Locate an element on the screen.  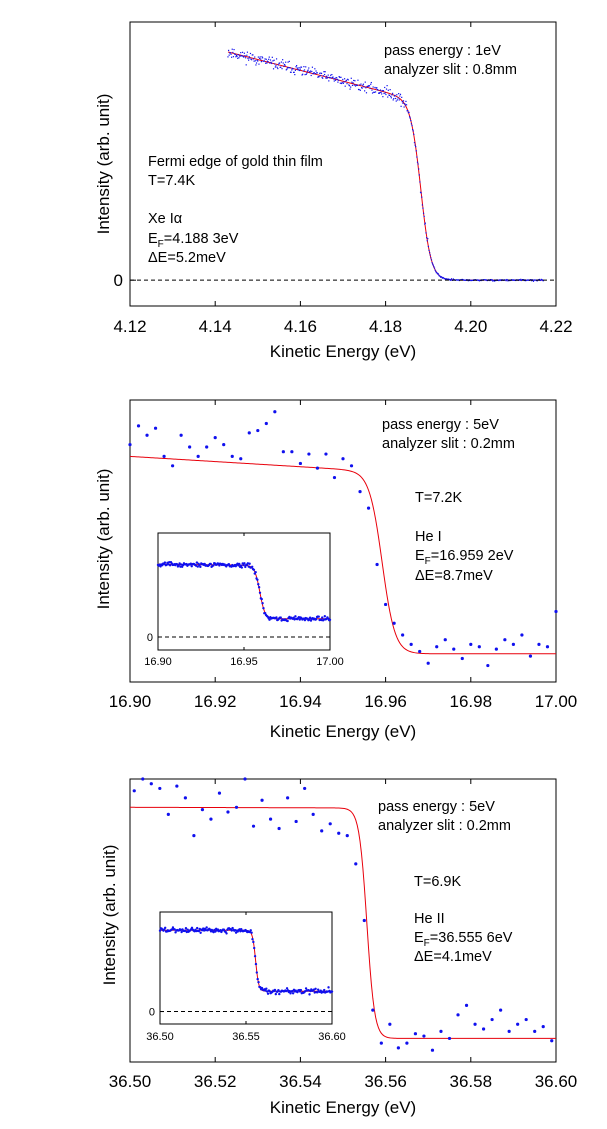
x-axis-label: Kinetic Energy (eV) is located at coordinates (343, 731).